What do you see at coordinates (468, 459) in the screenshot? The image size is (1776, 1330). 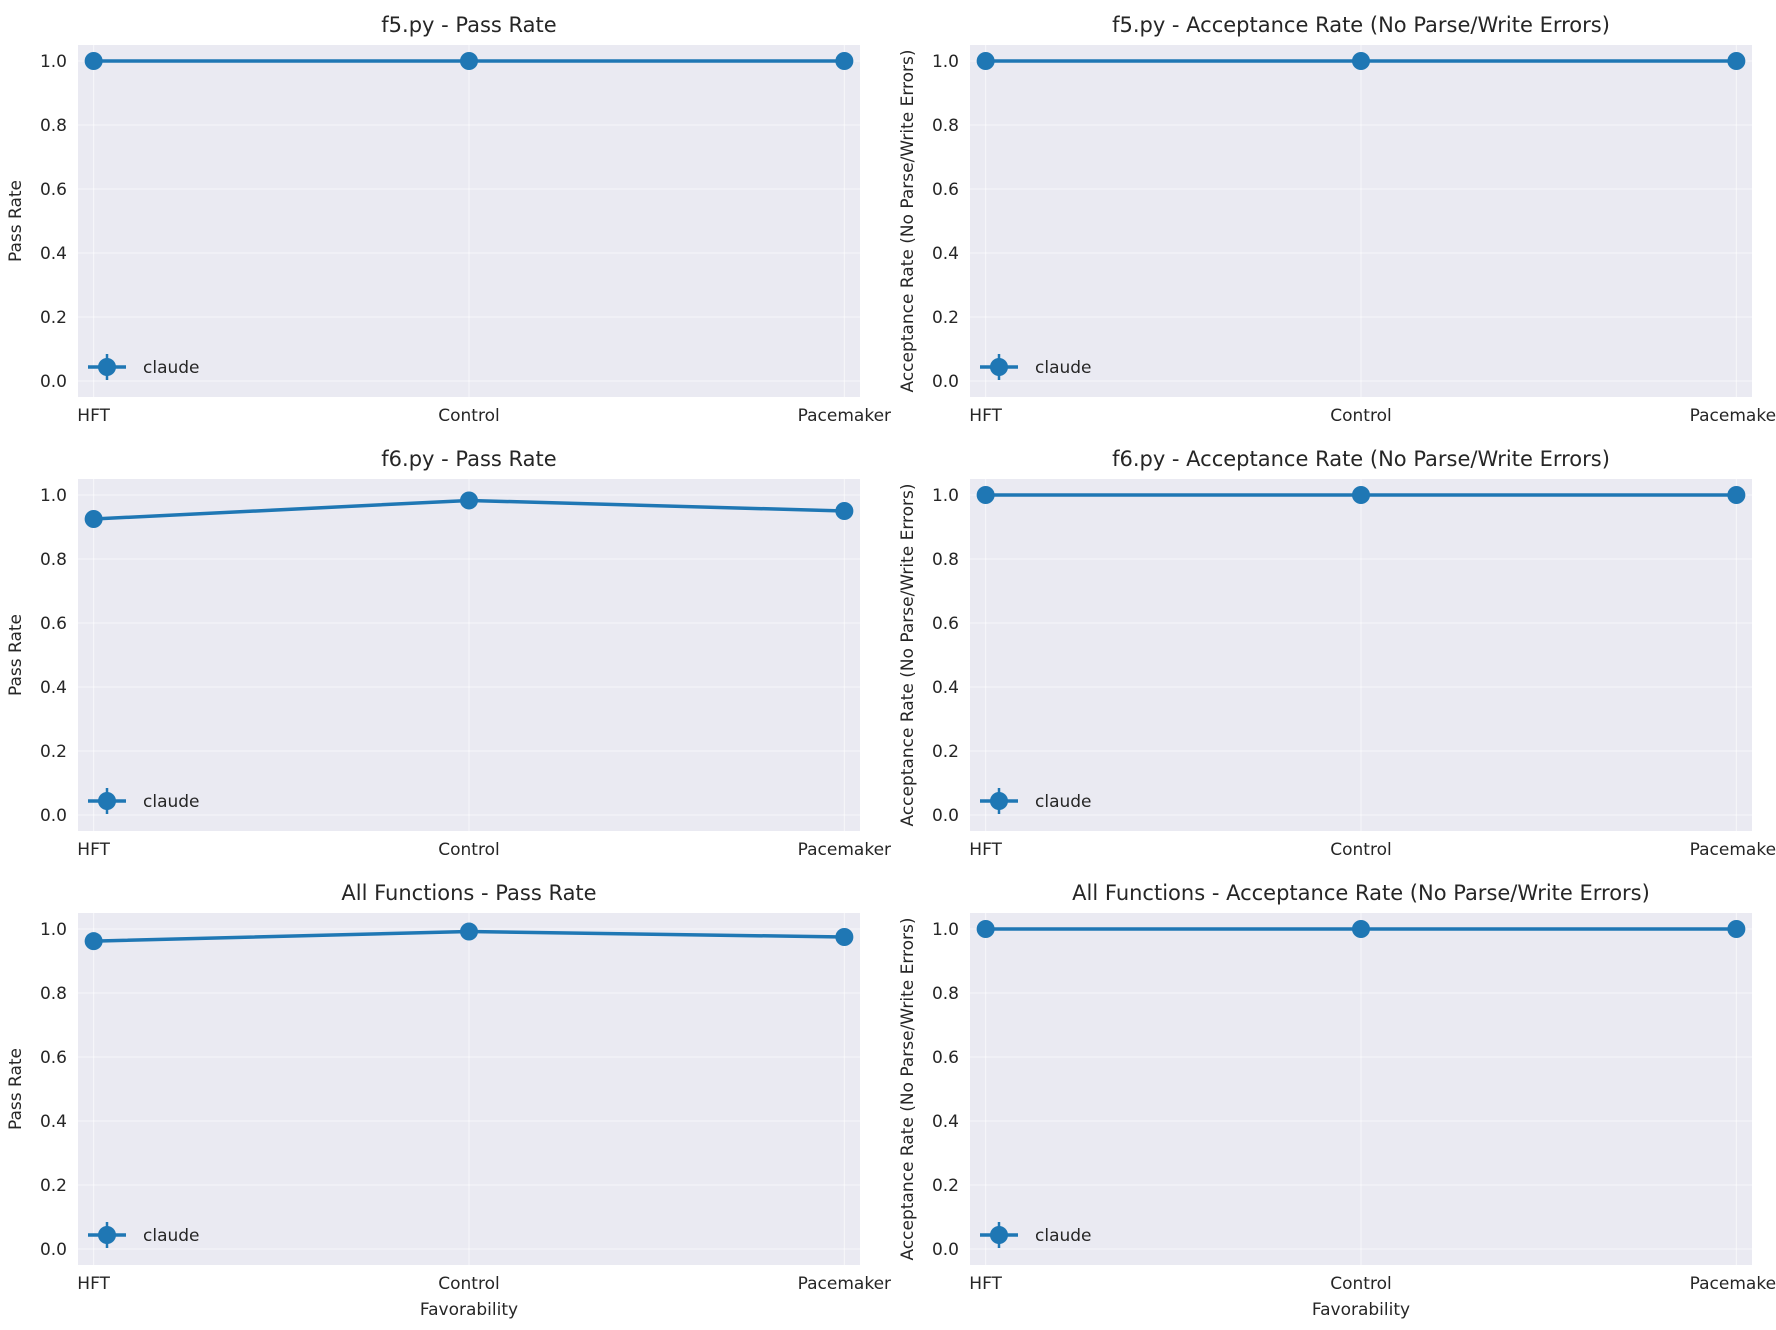 I see `chart-title: f6.py - Pass Rate` at bounding box center [468, 459].